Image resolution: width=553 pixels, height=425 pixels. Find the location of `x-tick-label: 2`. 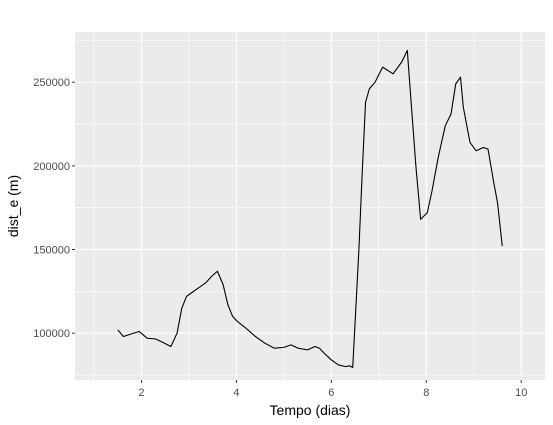

x-tick-label: 2 is located at coordinates (141, 393).